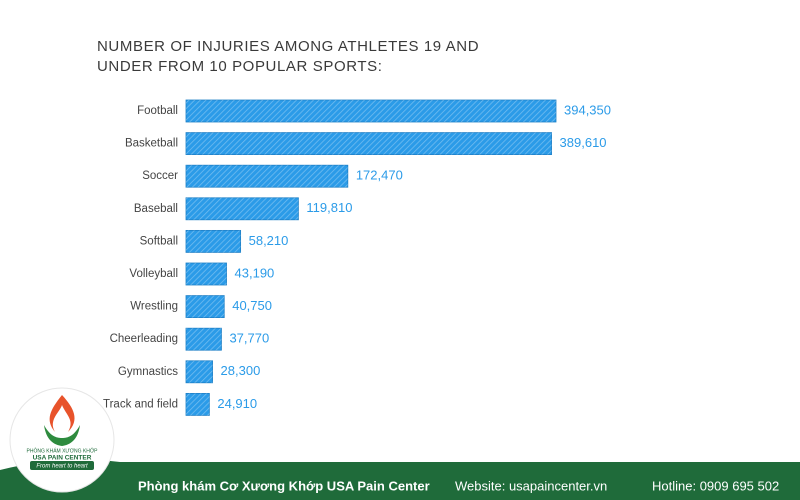 The image size is (800, 500). Describe the element at coordinates (255, 272) in the screenshot. I see `value-label: 43,190` at that location.